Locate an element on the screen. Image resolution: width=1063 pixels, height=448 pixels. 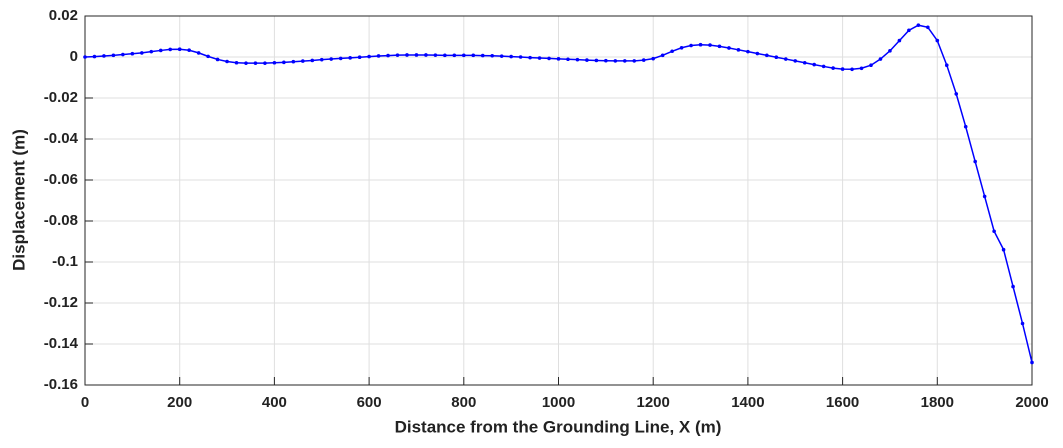
x-tick-label: 0 is located at coordinates (85, 402).